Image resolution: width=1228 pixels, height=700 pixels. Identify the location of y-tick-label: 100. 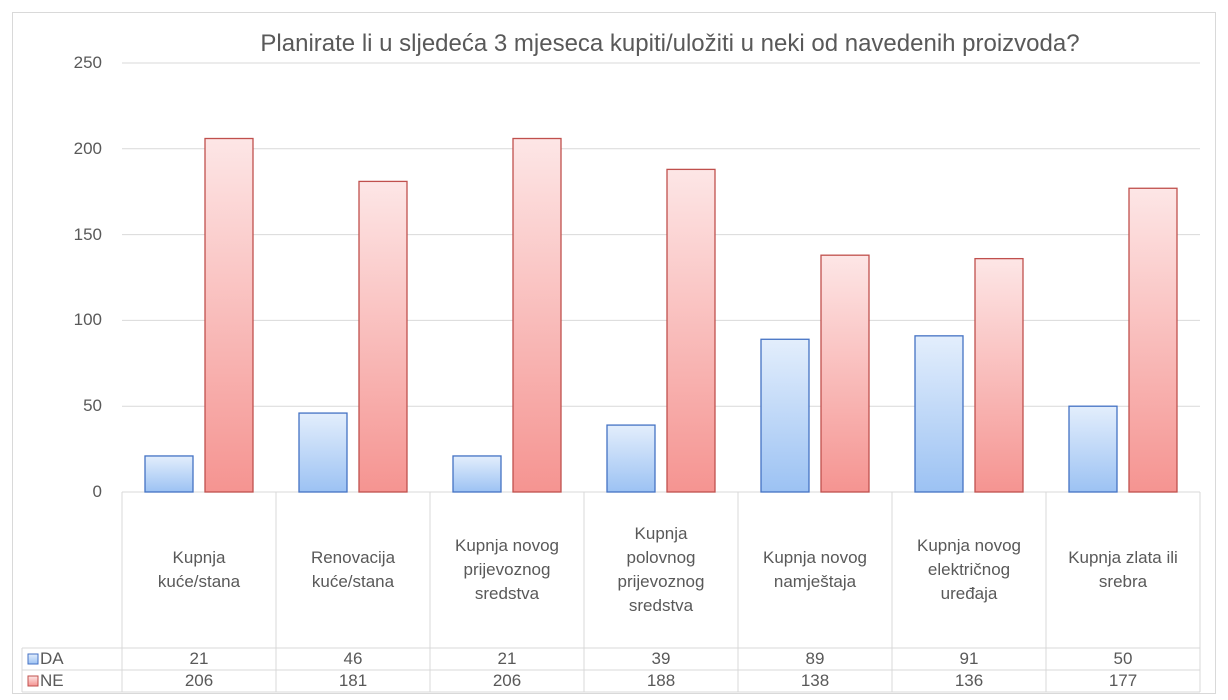
(87, 320).